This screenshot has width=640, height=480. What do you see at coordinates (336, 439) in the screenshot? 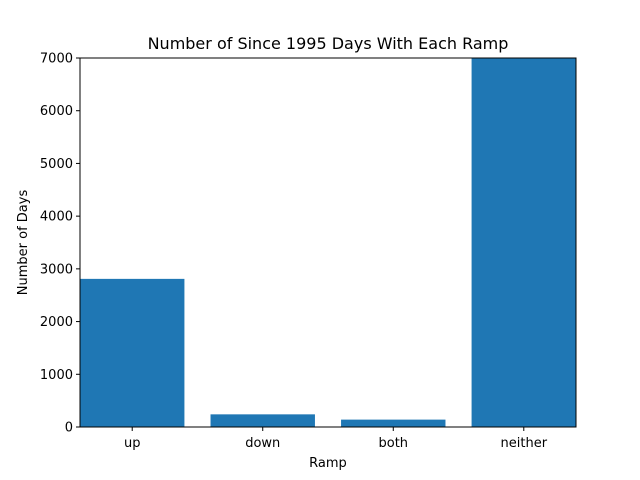
I see `x-axis-ticks: up down both neither` at bounding box center [336, 439].